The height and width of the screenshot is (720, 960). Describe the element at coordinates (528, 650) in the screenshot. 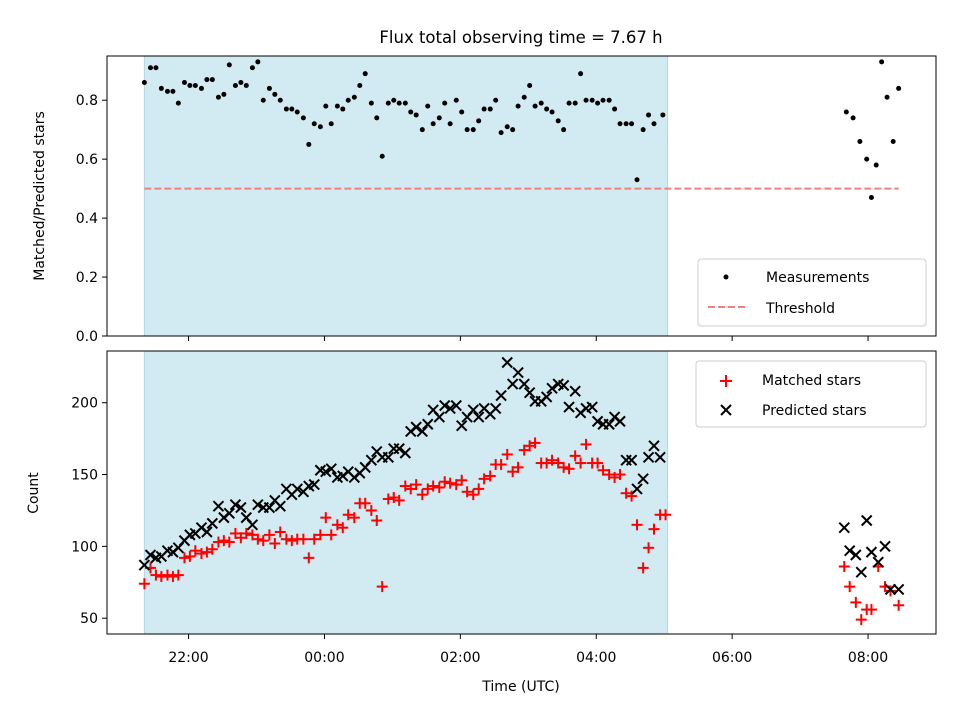

I see `bottom-x-ticks: 22:00 00:00 02:00 04:00 06:00 08:00` at that location.